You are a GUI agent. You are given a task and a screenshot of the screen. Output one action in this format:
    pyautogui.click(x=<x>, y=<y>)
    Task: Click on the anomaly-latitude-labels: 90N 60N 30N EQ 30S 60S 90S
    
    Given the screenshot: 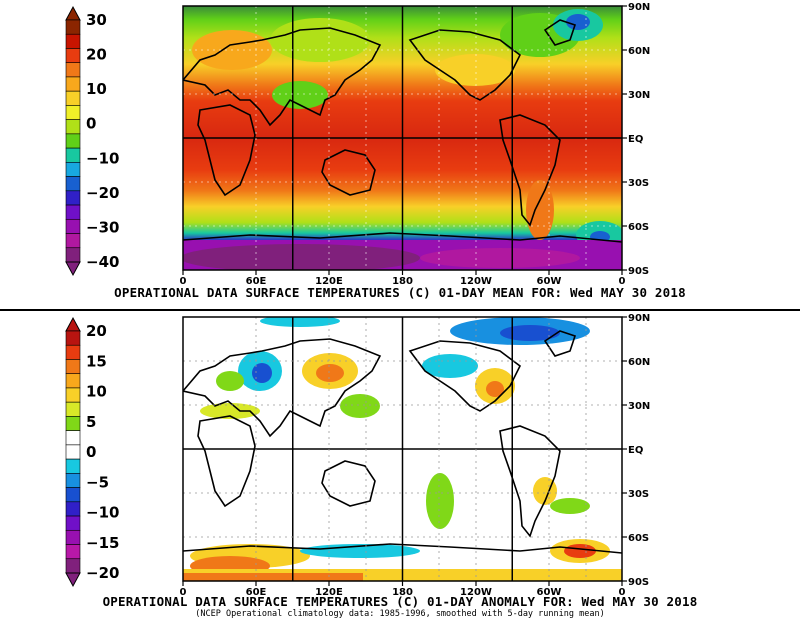 What is the action you would take?
    pyautogui.click(x=639, y=450)
    